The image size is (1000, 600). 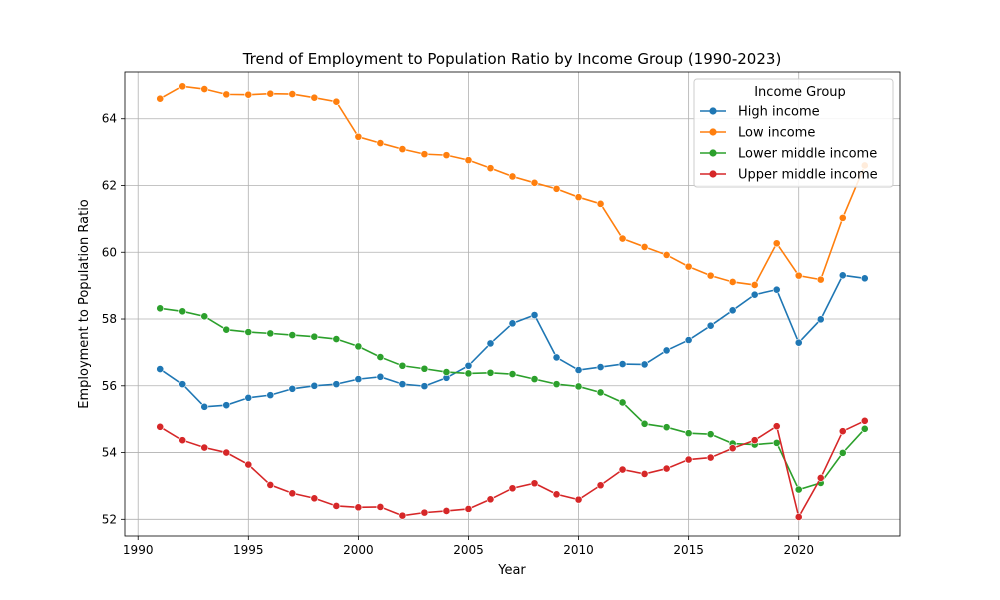 What do you see at coordinates (688, 550) in the screenshot?
I see `x-tick-label: 2015` at bounding box center [688, 550].